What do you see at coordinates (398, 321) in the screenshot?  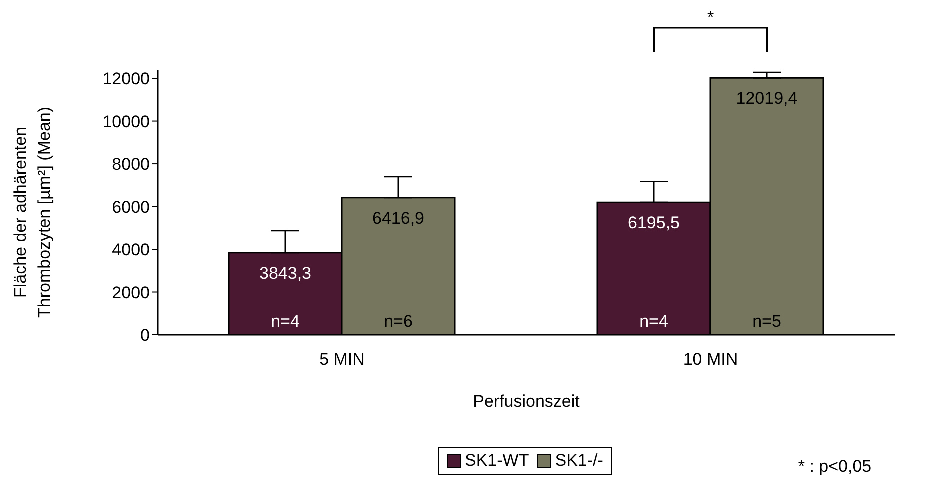 I see `annotation: n=6` at bounding box center [398, 321].